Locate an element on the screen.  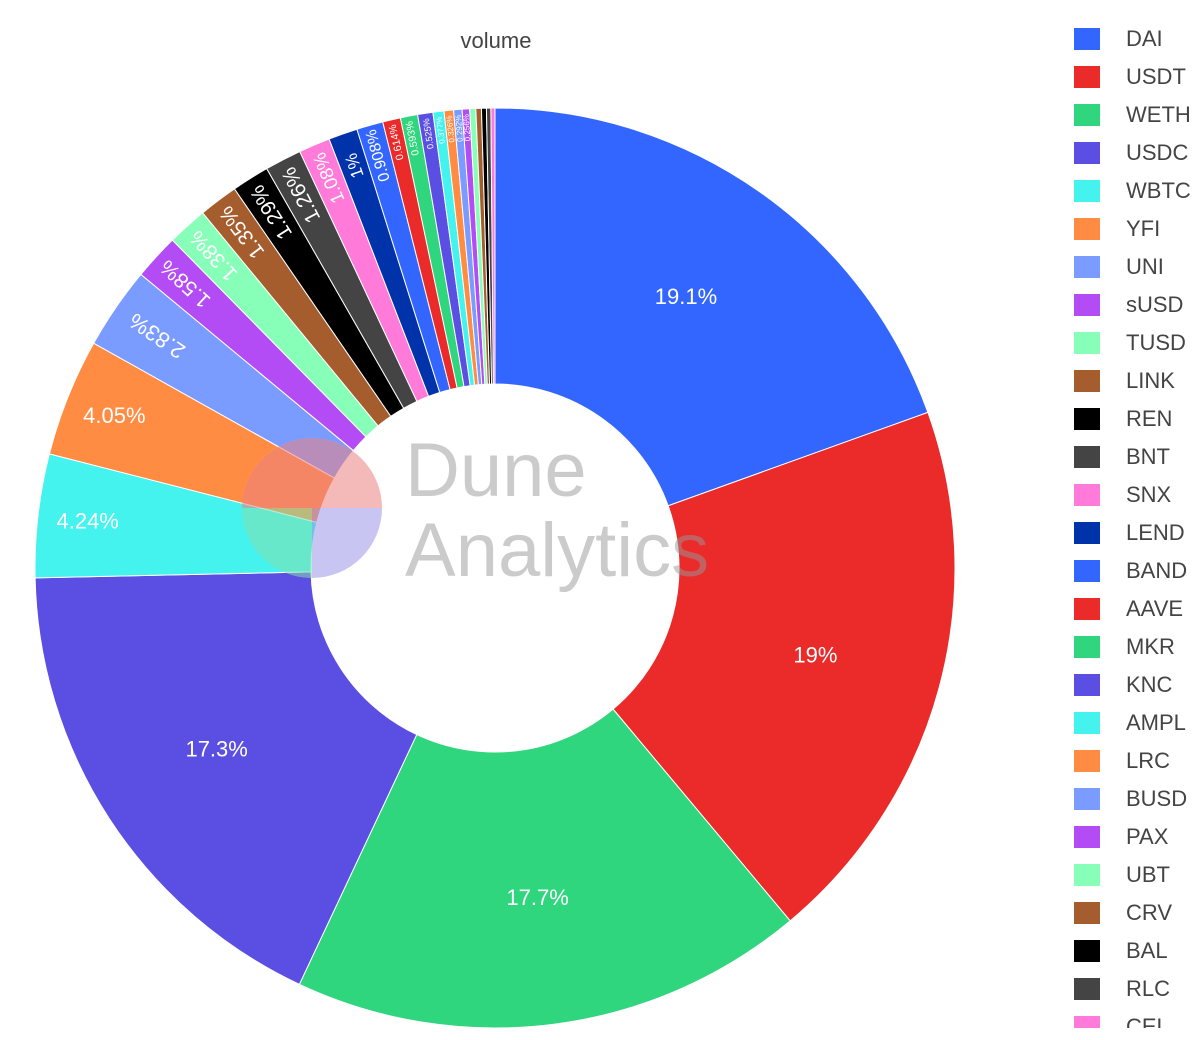
slice-dai is located at coordinates (711, 307).